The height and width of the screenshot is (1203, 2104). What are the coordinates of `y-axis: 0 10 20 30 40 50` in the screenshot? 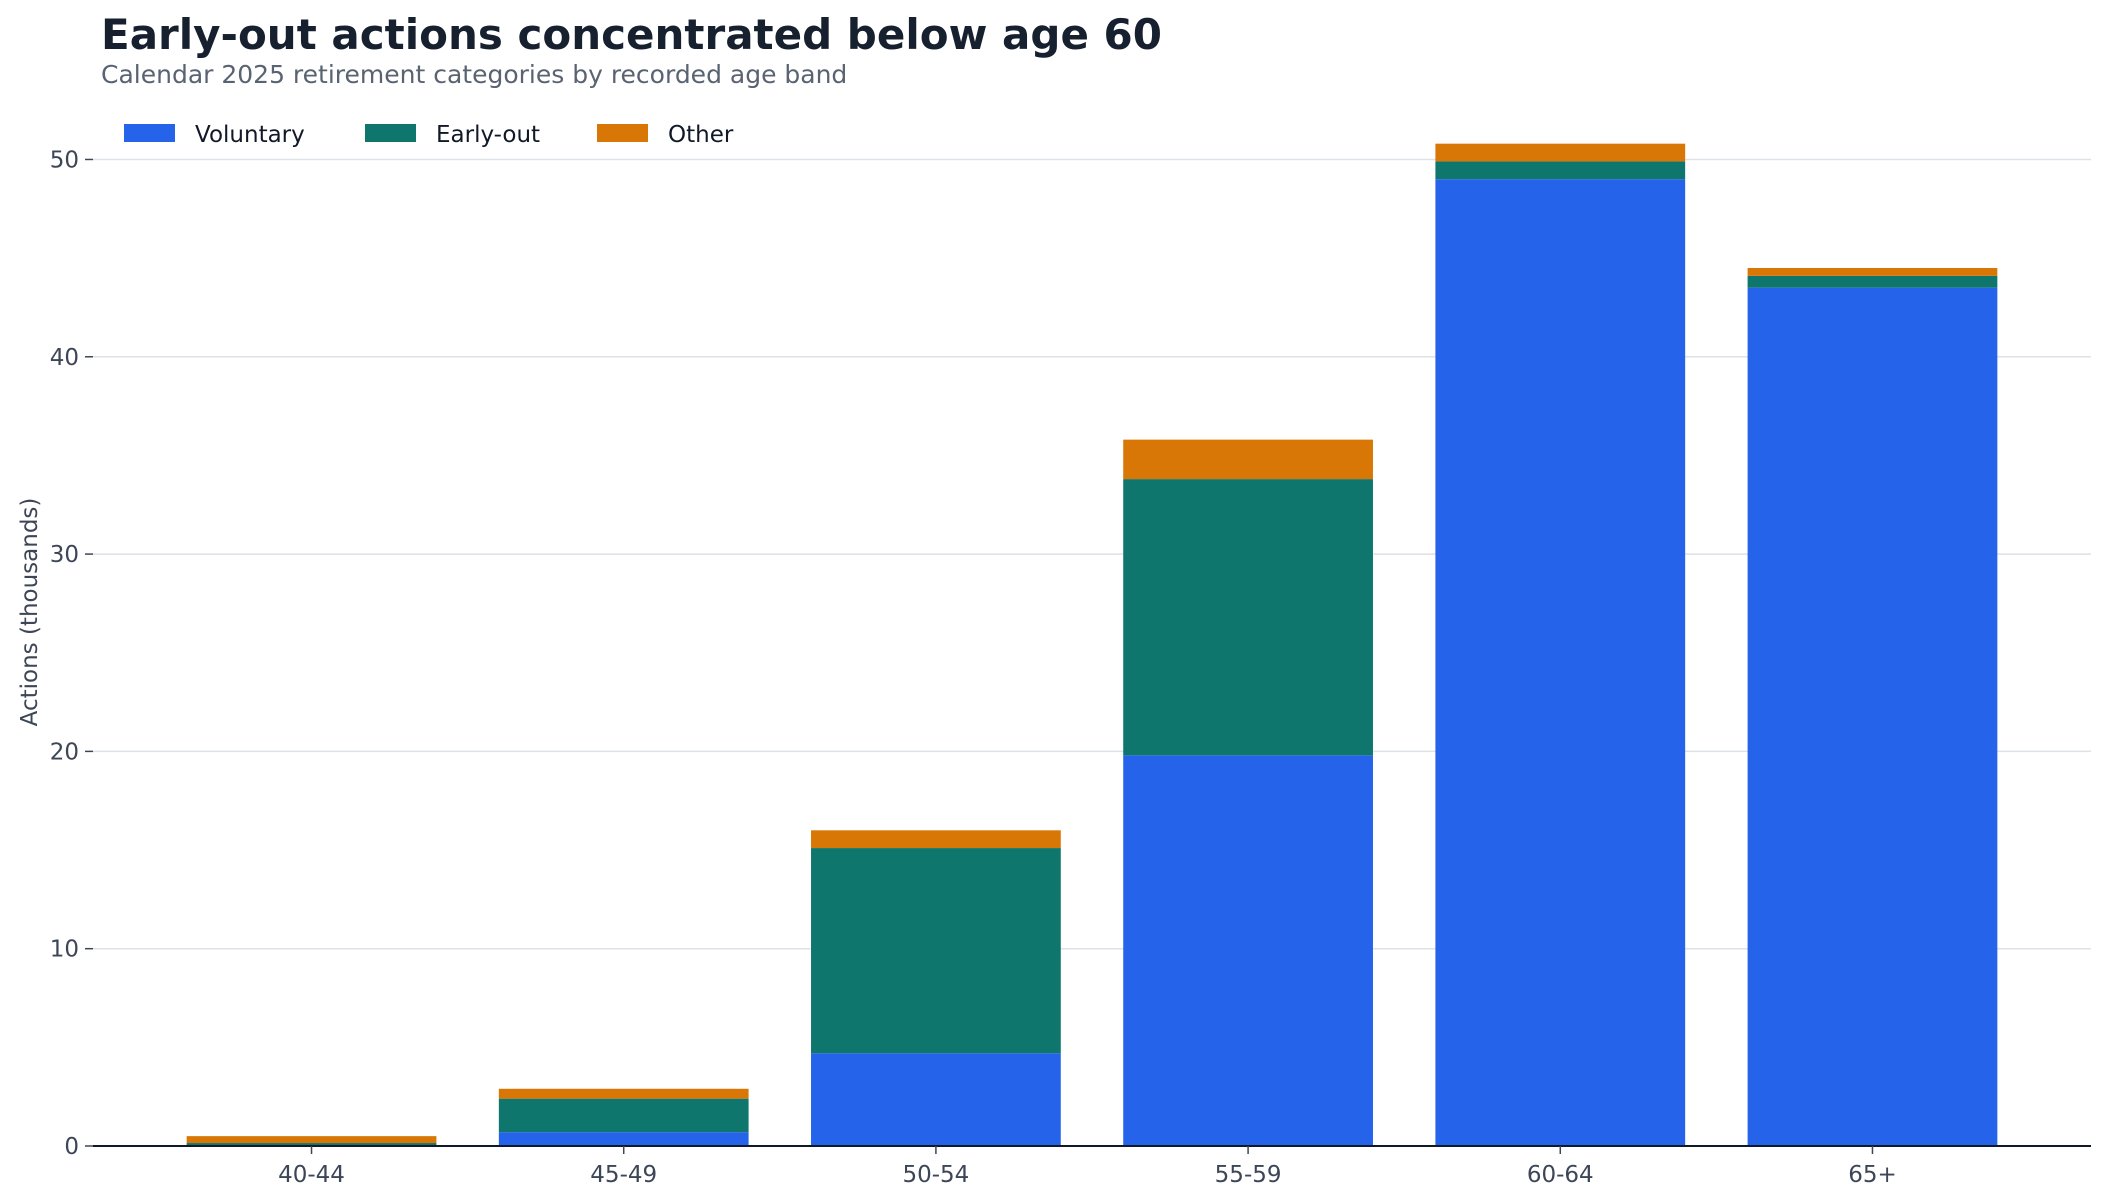 It's located at (71, 653).